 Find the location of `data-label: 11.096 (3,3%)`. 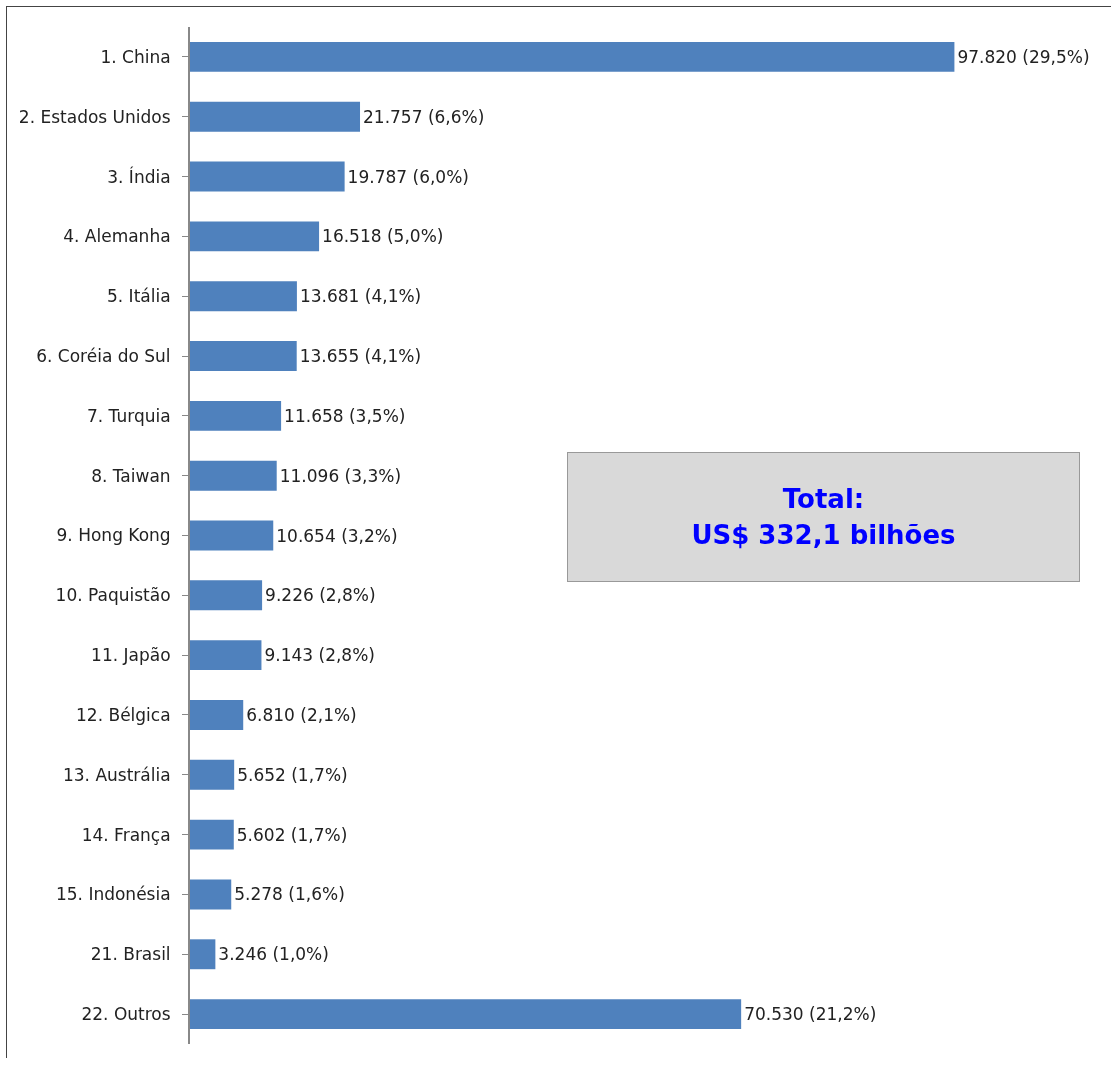

data-label: 11.096 (3,3%) is located at coordinates (340, 475).